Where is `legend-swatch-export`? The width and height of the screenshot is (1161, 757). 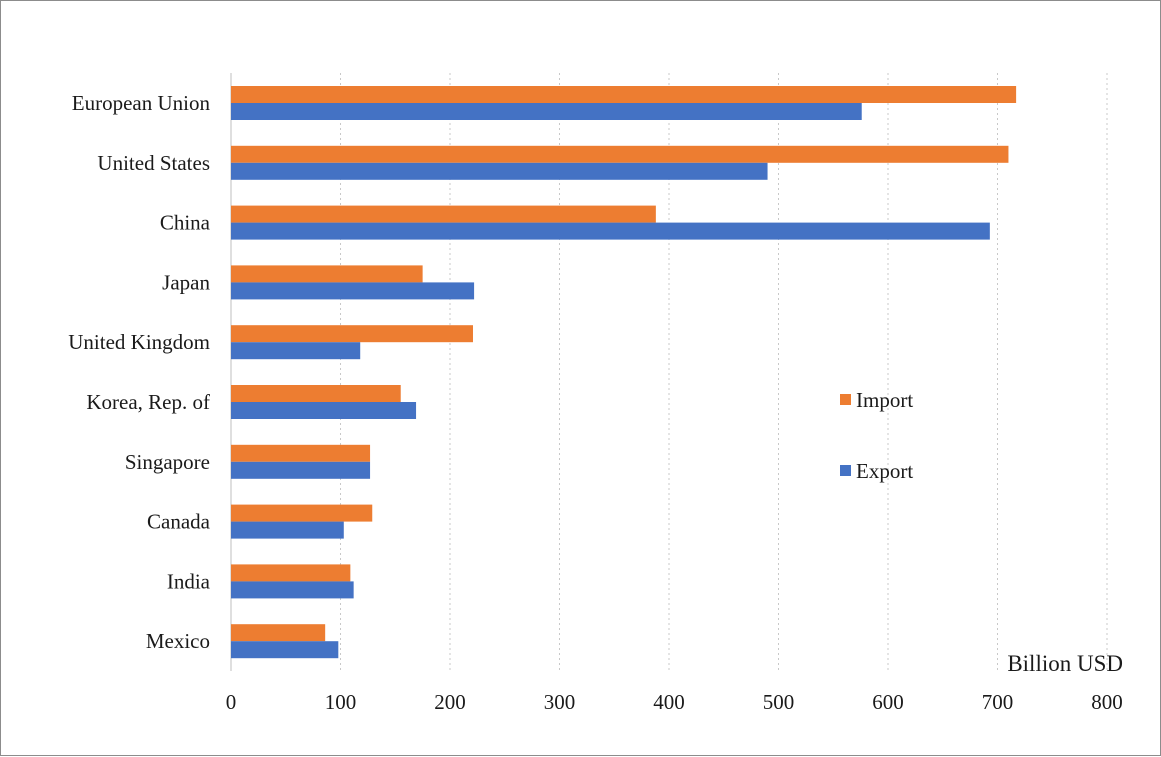 legend-swatch-export is located at coordinates (845, 470).